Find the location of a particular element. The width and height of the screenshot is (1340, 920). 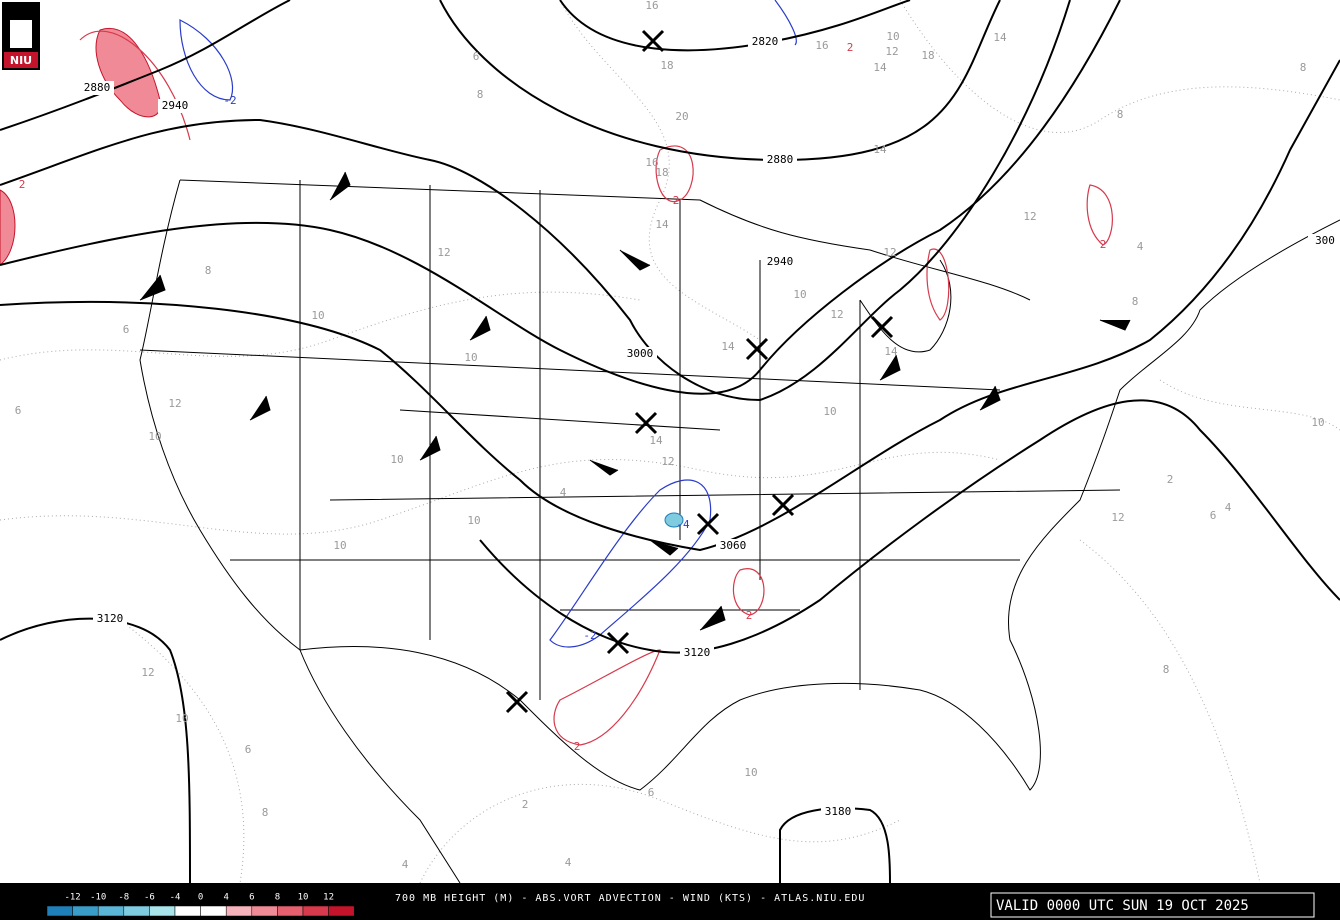

height-label: 300 is located at coordinates (1325, 240).